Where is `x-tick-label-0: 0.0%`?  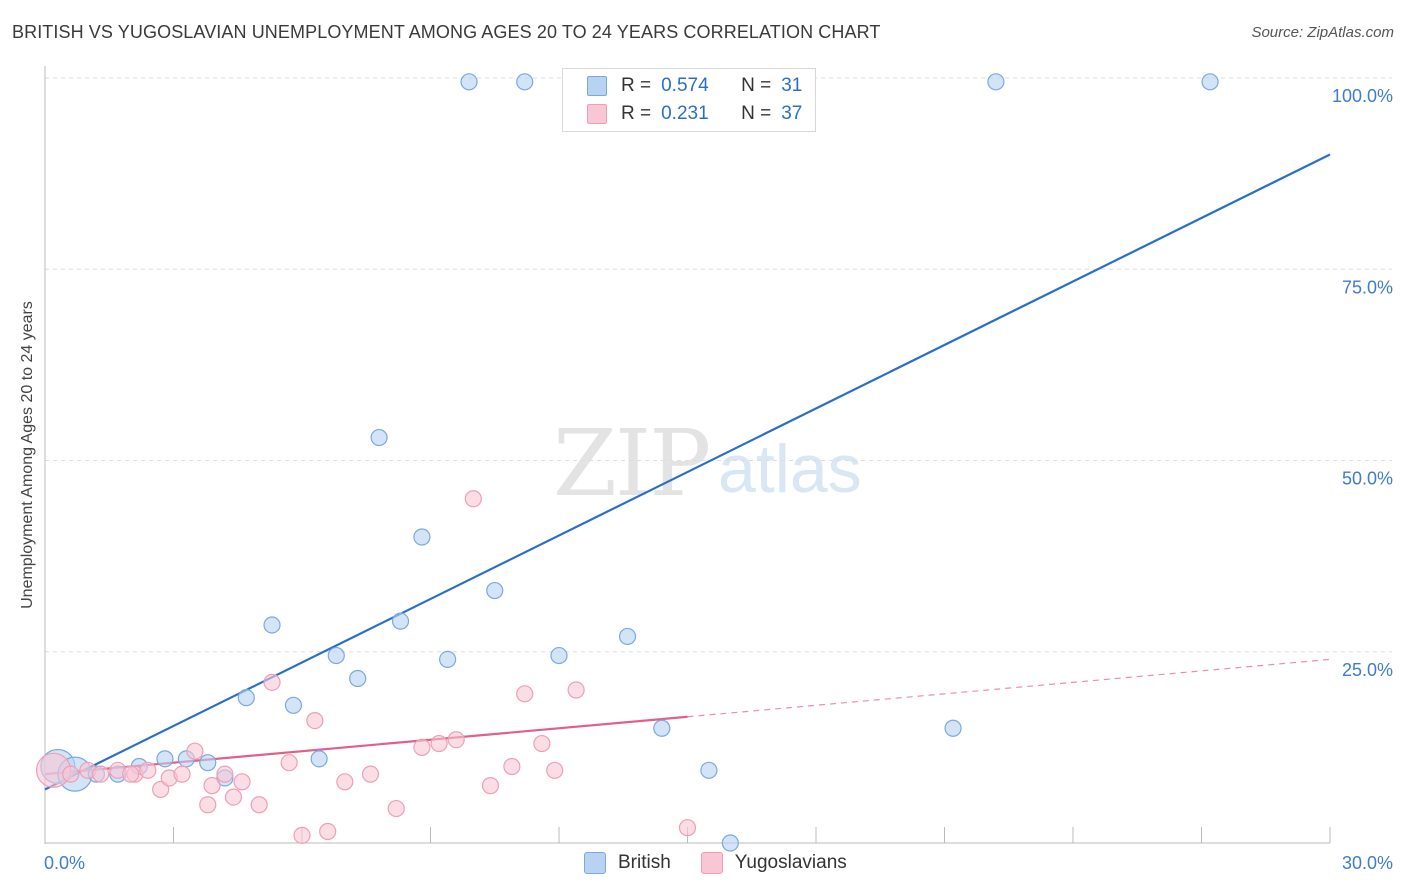
x-tick-label-0: 0.0% is located at coordinates (64, 863).